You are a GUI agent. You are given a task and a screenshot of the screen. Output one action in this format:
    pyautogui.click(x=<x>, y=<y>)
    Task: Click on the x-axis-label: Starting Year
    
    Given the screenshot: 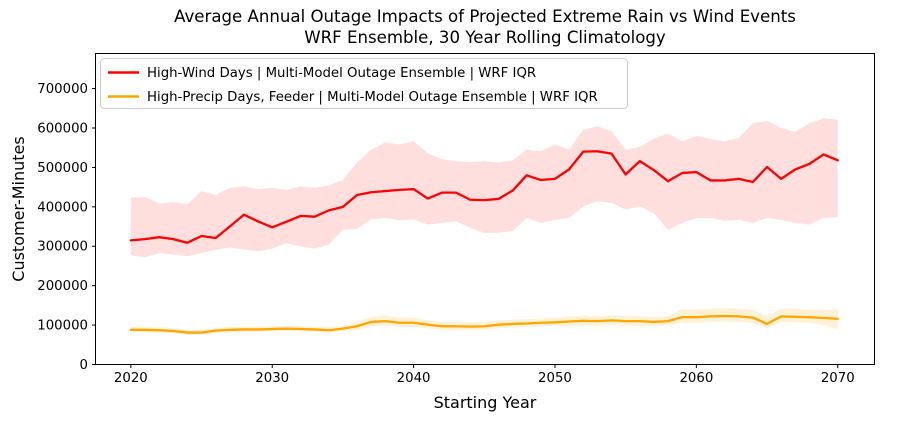 What is the action you would take?
    pyautogui.click(x=485, y=402)
    